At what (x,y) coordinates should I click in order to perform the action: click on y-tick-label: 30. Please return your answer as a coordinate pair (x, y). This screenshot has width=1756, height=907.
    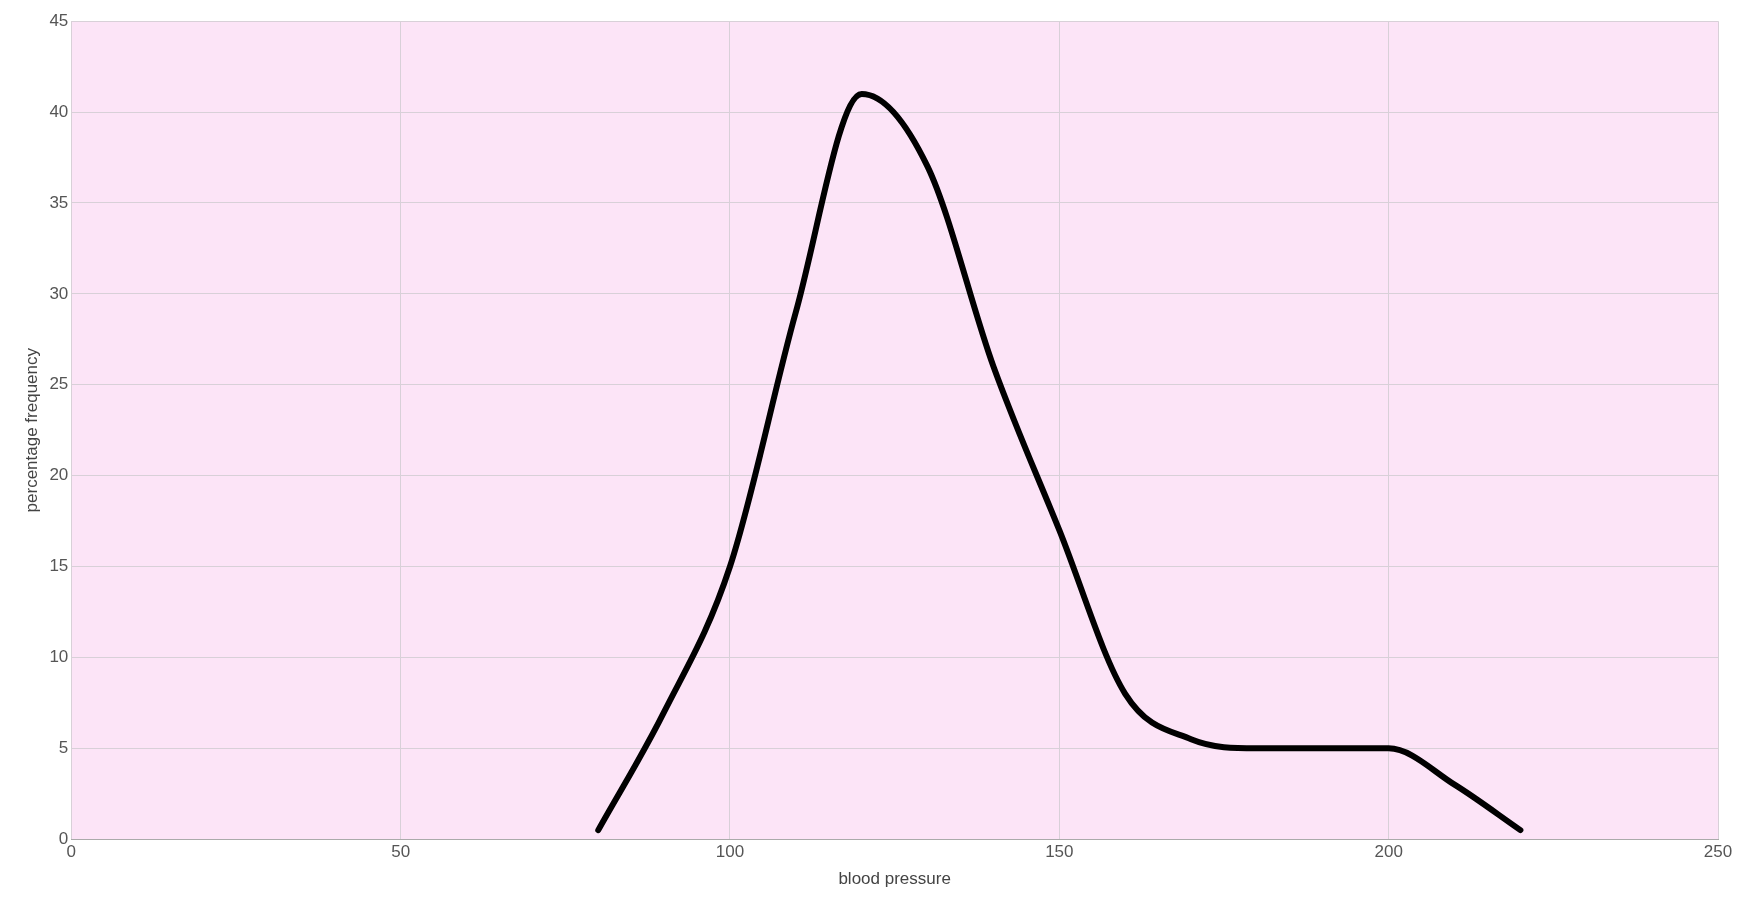
    Looking at the image, I should click on (59, 293).